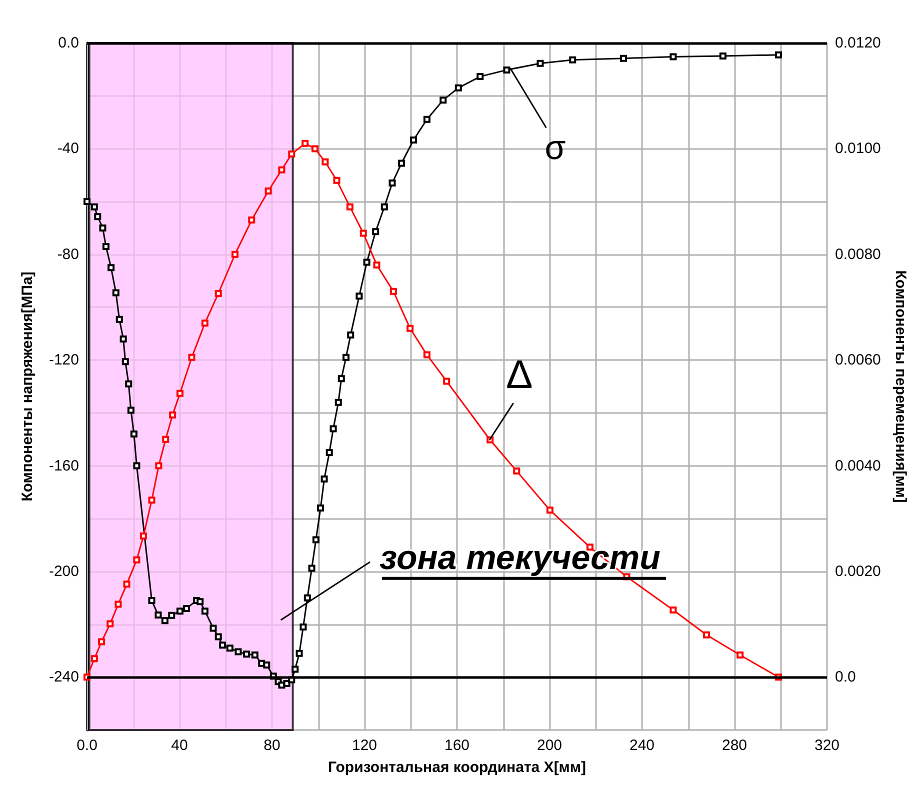  What do you see at coordinates (63, 465) in the screenshot?
I see `y-tick-label: -160` at bounding box center [63, 465].